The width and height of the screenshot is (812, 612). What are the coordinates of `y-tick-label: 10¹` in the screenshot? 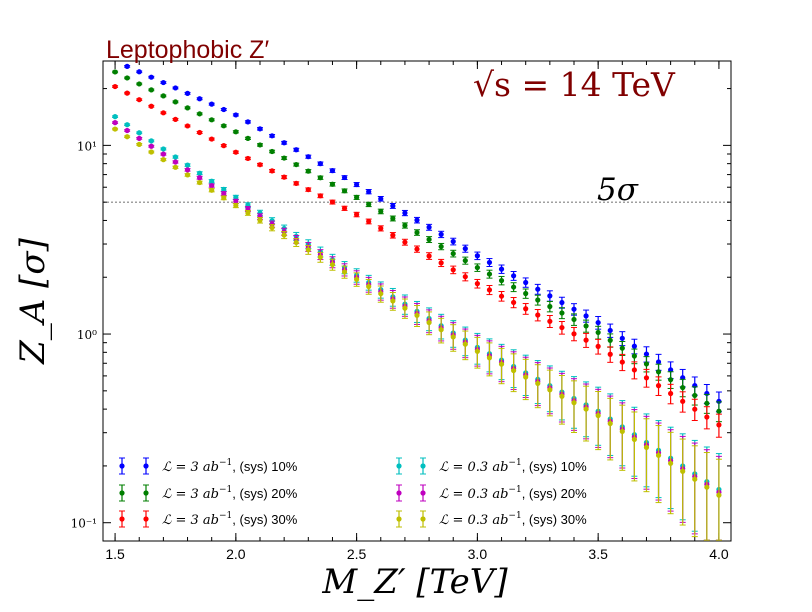 It's located at (87, 146).